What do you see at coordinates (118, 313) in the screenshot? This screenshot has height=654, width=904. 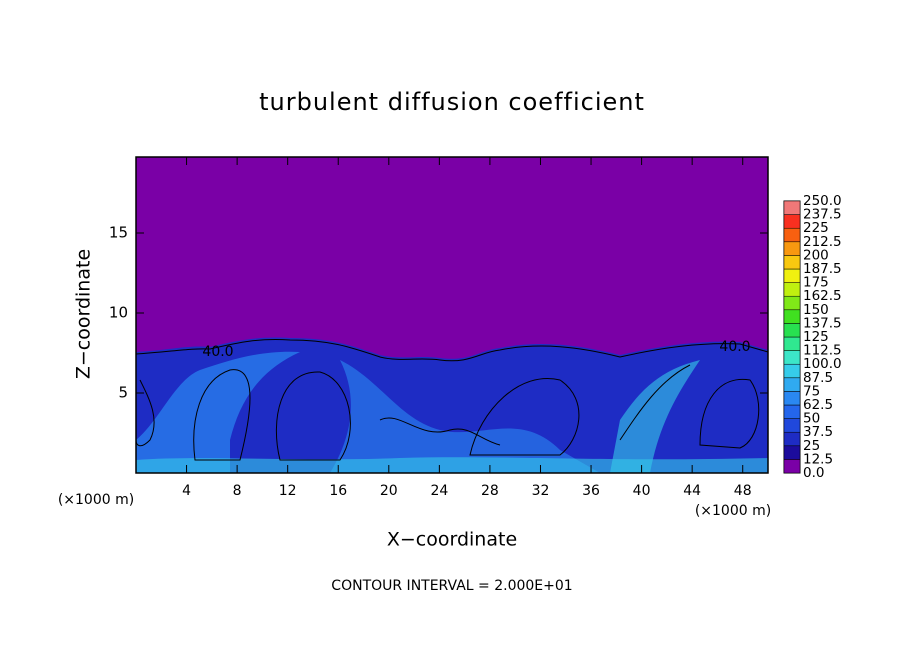 I see `y-tick-label: 10` at bounding box center [118, 313].